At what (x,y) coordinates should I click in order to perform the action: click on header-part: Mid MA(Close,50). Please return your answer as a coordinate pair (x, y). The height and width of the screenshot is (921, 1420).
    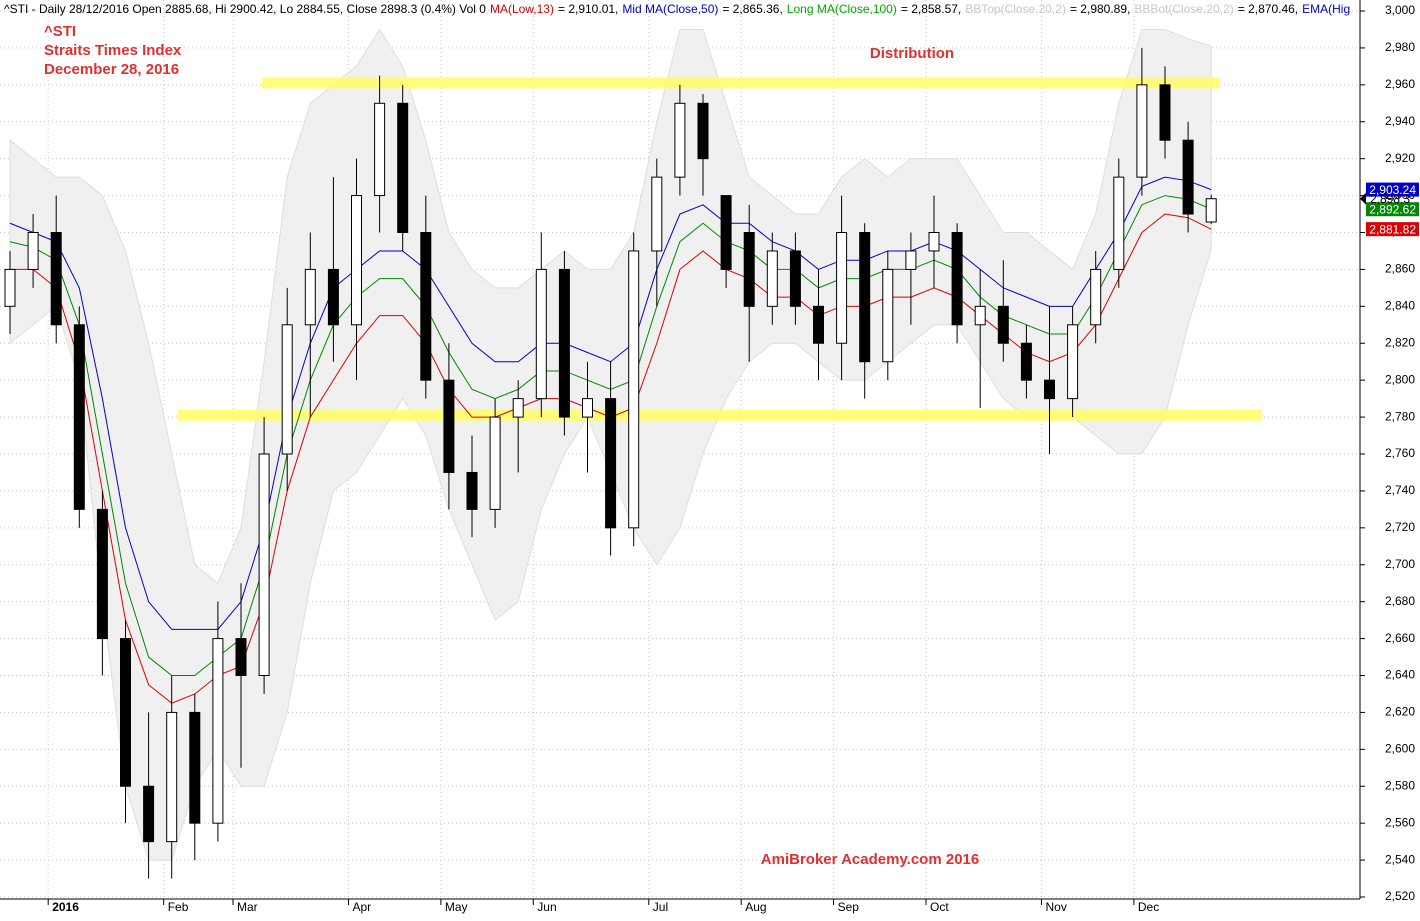
    Looking at the image, I should click on (670, 9).